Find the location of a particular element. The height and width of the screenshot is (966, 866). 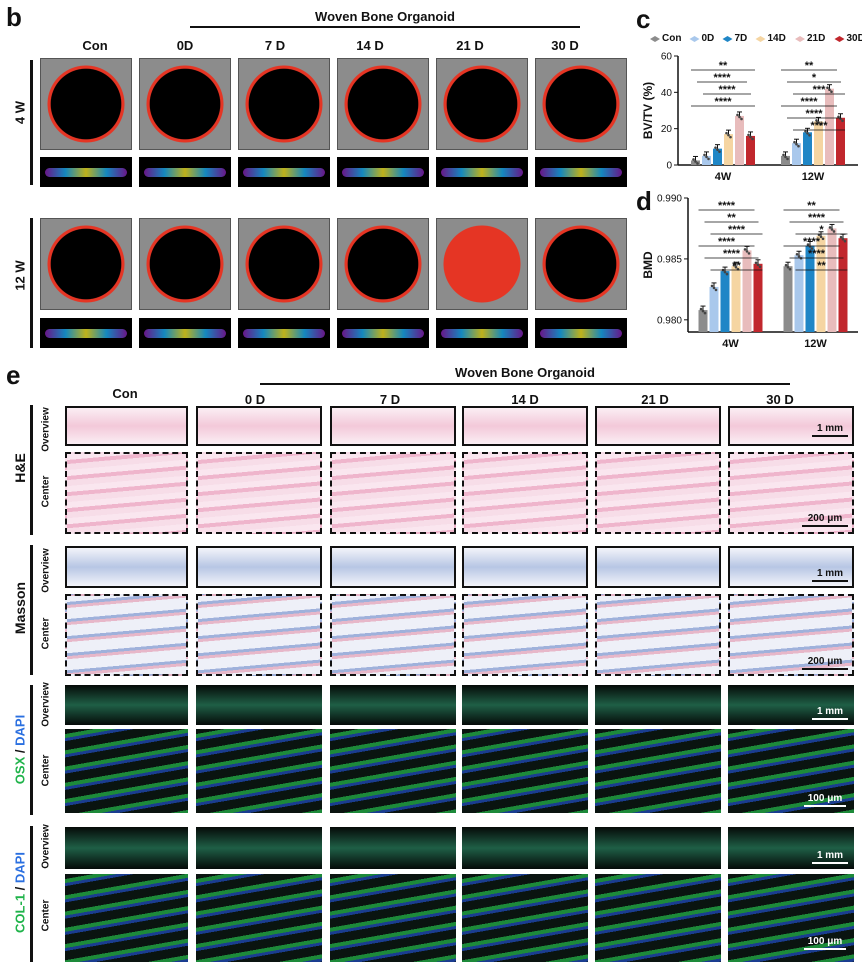

col1-overview-7d is located at coordinates (393, 848).